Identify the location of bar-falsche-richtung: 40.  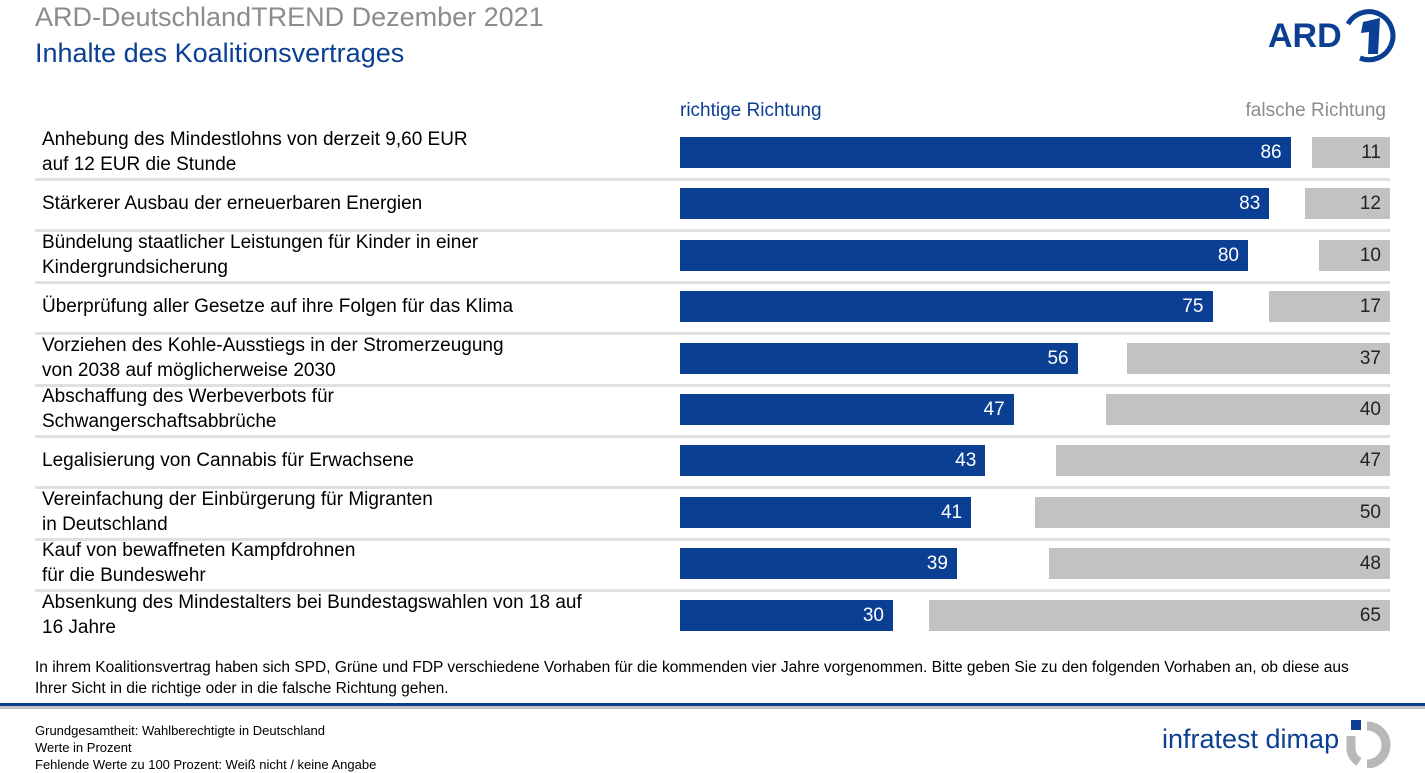
(1248, 409).